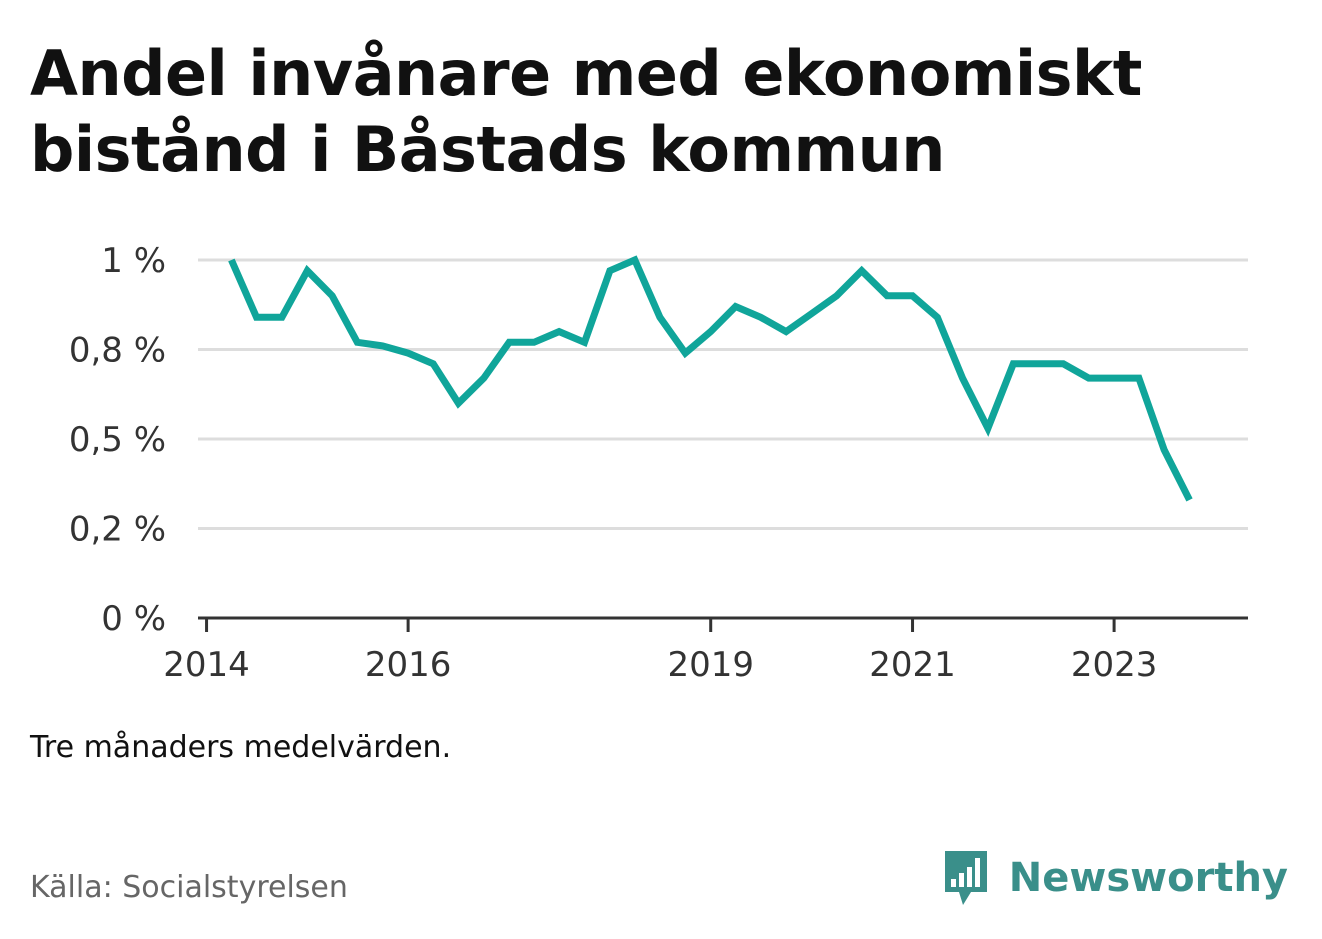 This screenshot has width=1322, height=939. Describe the element at coordinates (206, 665) in the screenshot. I see `x-tick-label: 2014` at that location.